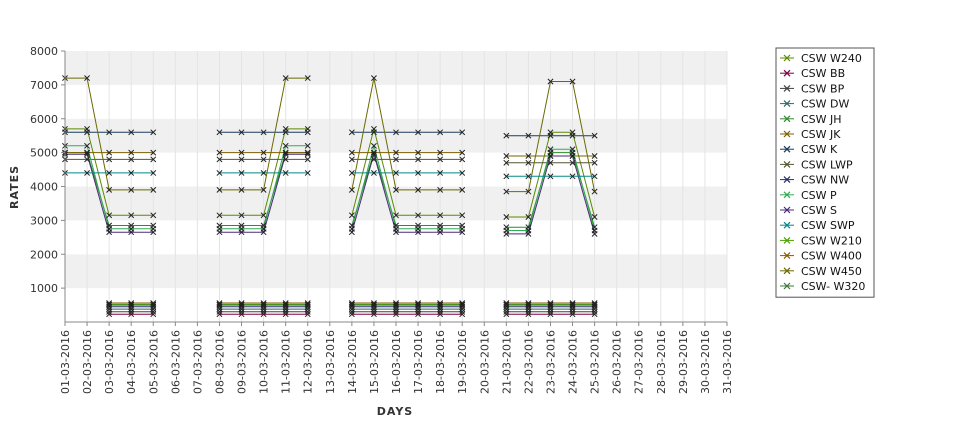 The image size is (975, 429). I want to click on y-tick-label: 5000, so click(44, 153).